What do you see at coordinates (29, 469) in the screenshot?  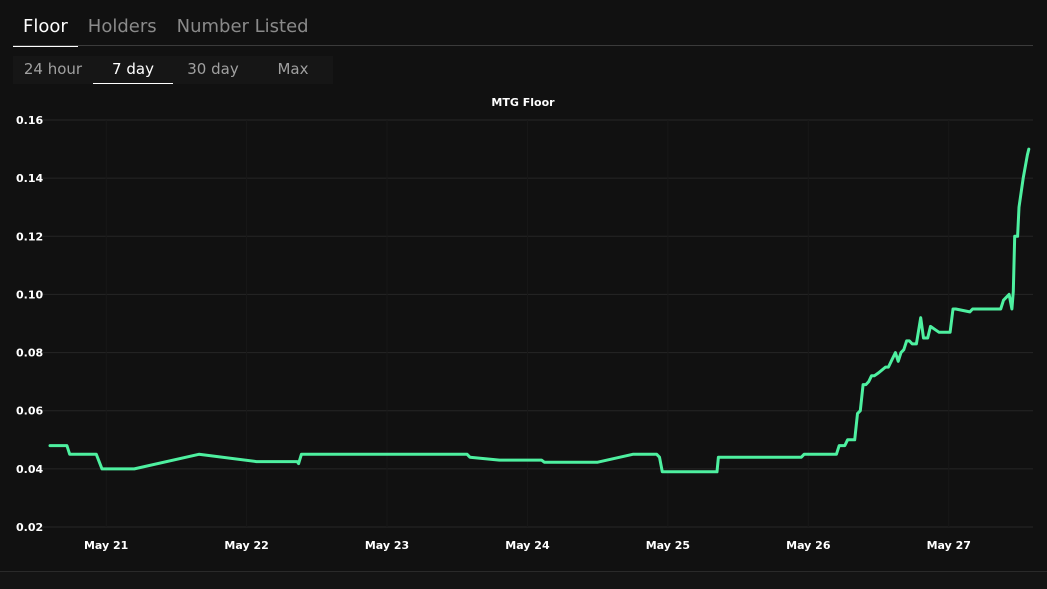 I see `y-tick-label: 0.04` at bounding box center [29, 469].